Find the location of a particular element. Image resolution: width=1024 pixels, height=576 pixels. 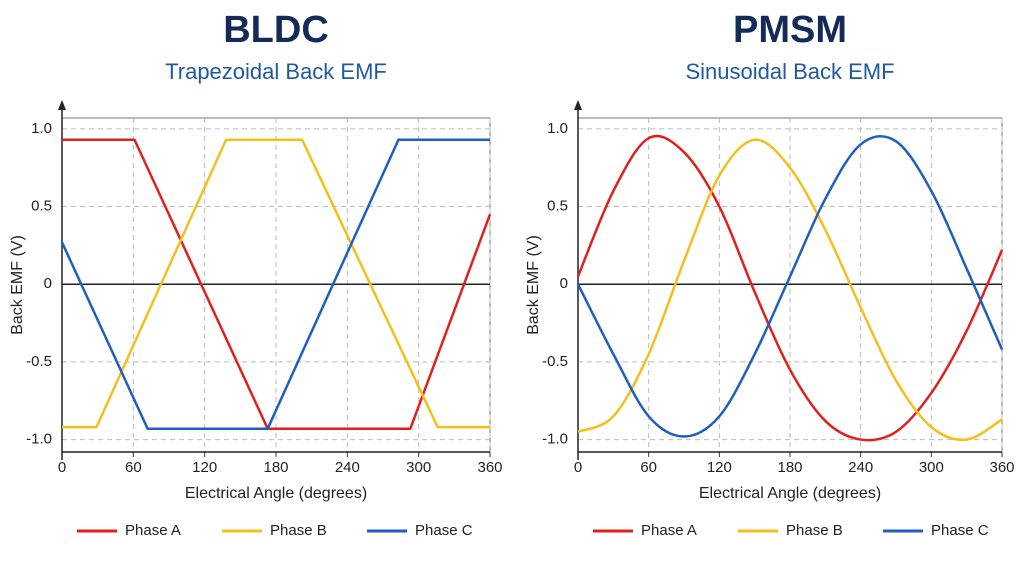

chart-subtitle: Trapezoidal Back EMF is located at coordinates (276, 71).